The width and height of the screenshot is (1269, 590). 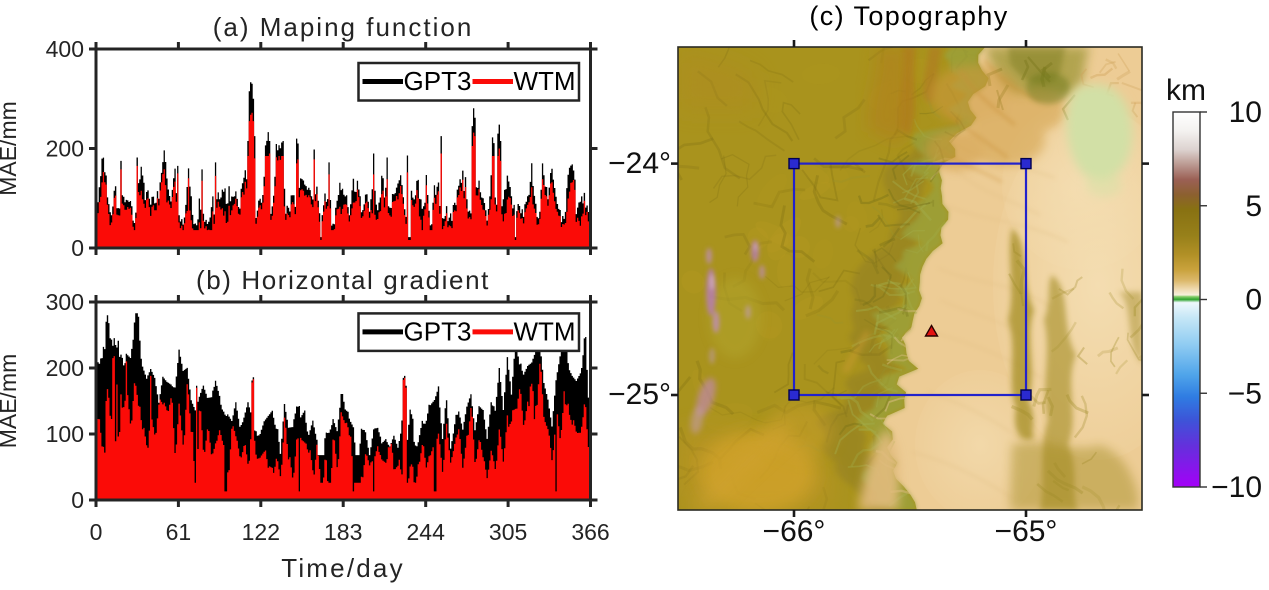 What do you see at coordinates (65, 302) in the screenshot?
I see `svg-text: 300` at bounding box center [65, 302].